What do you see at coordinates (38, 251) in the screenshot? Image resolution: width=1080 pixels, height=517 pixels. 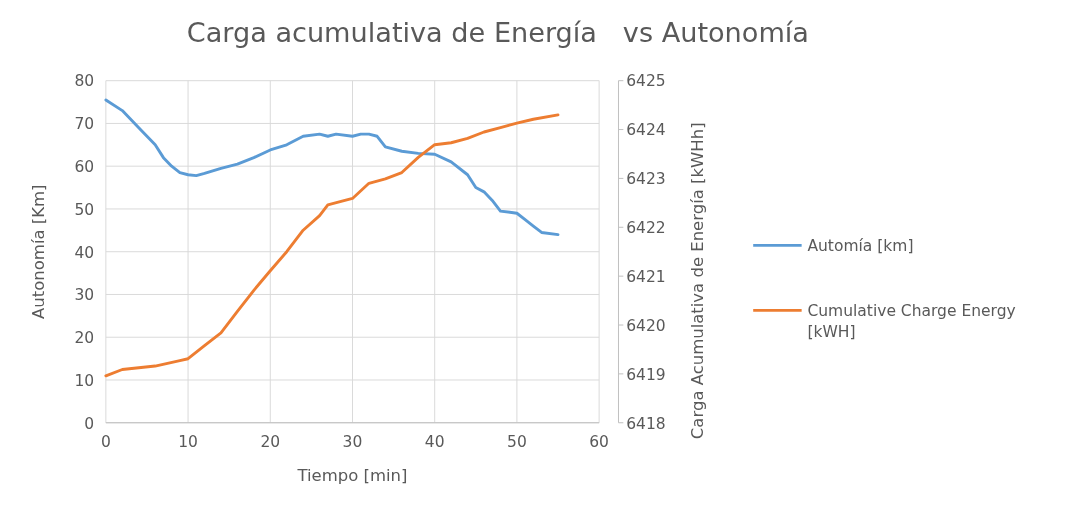 I see `y-axis-title: Autonomía [Km]` at bounding box center [38, 251].